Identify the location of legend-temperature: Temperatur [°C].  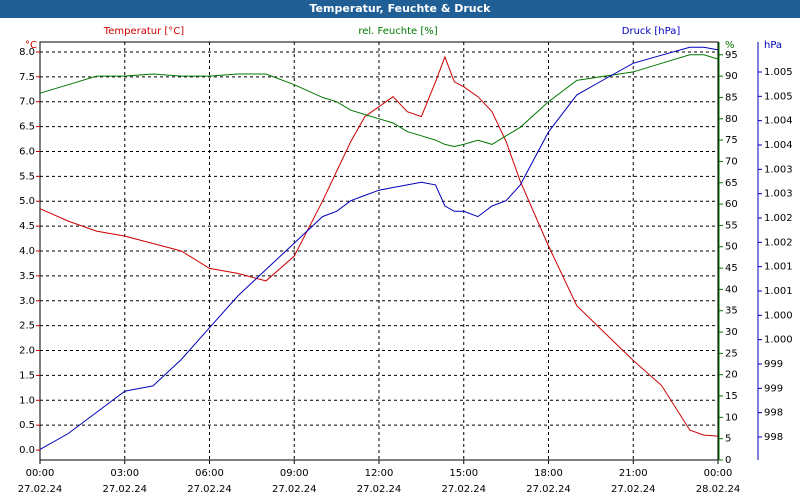
(143, 31).